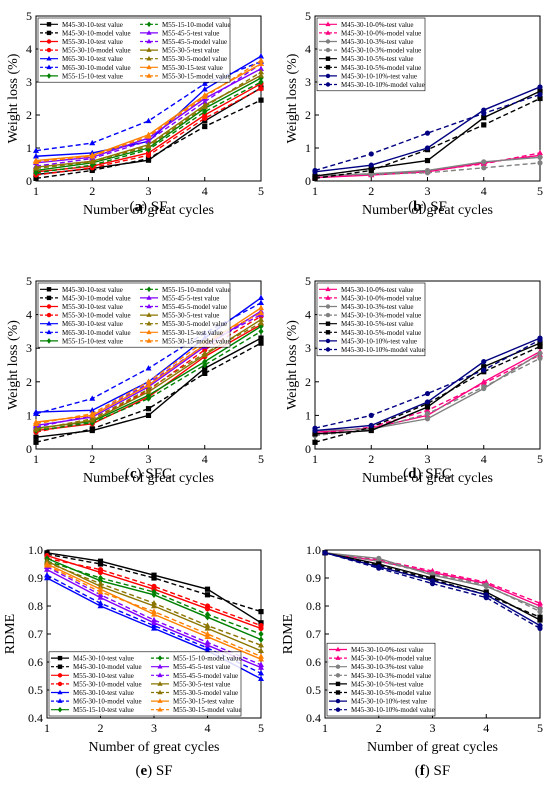 This screenshot has width=550, height=789. Describe the element at coordinates (313, 606) in the screenshot. I see `y-tick-label: 0.8` at that location.